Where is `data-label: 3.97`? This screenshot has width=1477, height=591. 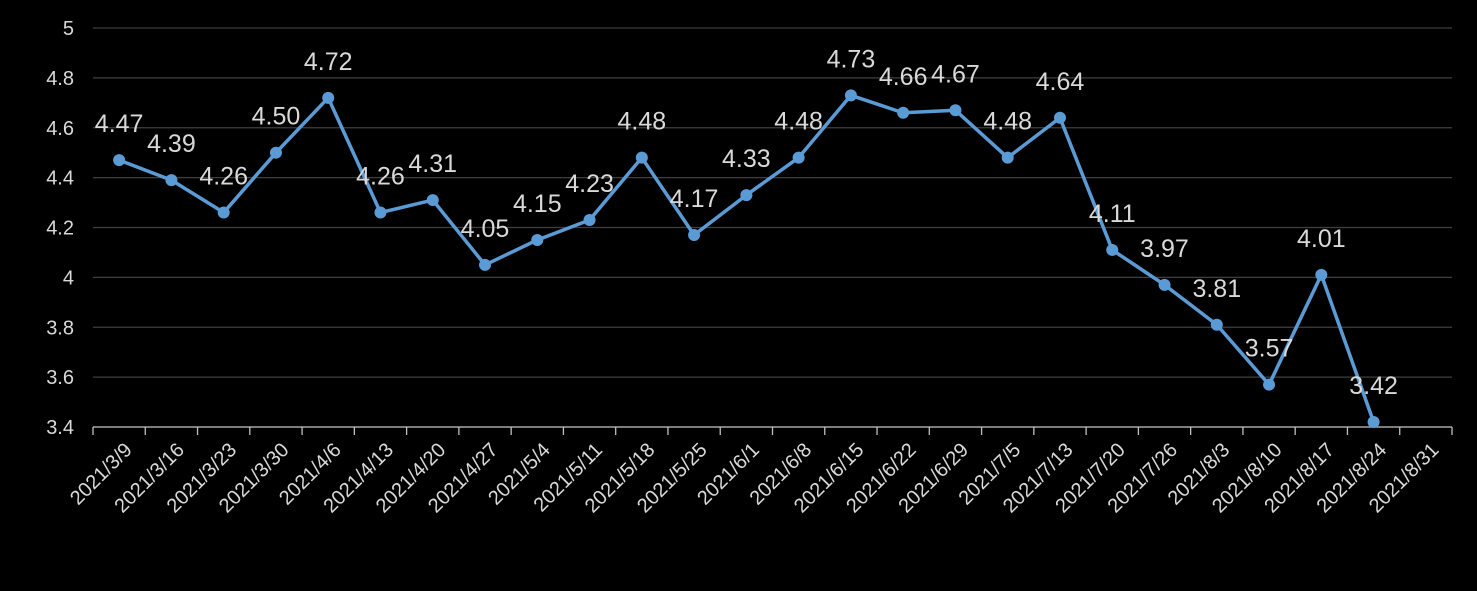
data-label: 3.97 is located at coordinates (1164, 249).